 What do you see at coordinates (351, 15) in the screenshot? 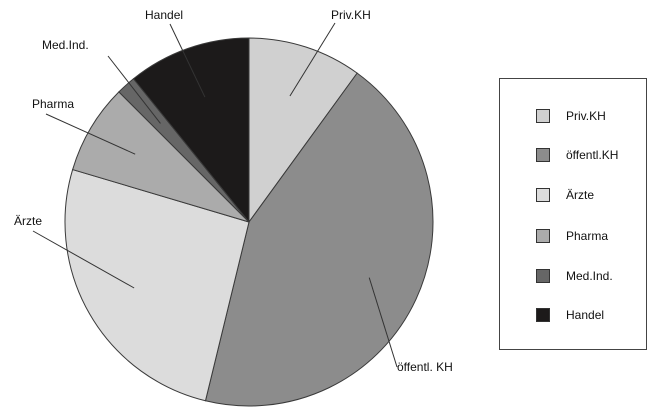
I see `slice-label-priv-kh: Priv.KH` at bounding box center [351, 15].